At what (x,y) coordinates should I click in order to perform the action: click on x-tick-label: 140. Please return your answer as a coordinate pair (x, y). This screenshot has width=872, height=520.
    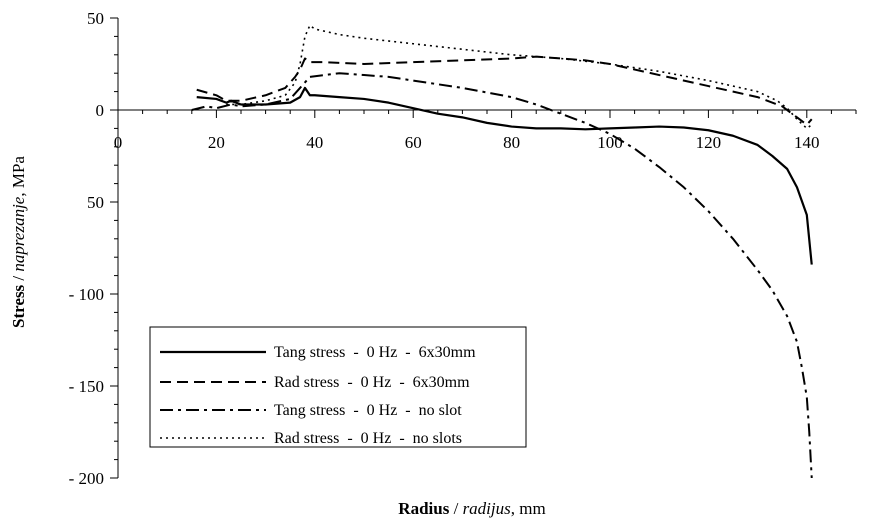
    Looking at the image, I should click on (807, 142).